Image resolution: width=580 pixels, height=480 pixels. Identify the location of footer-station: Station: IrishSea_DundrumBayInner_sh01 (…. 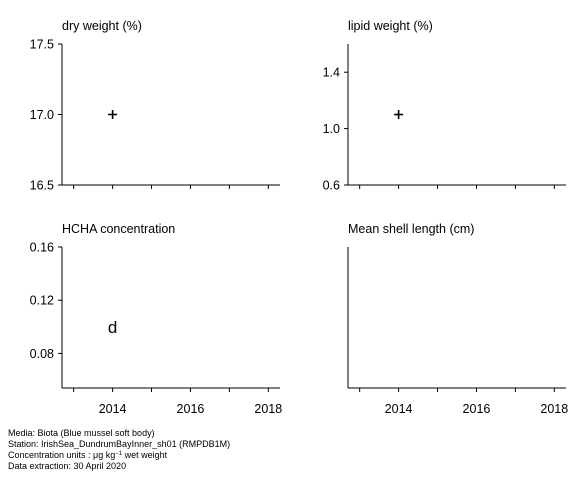
(119, 443).